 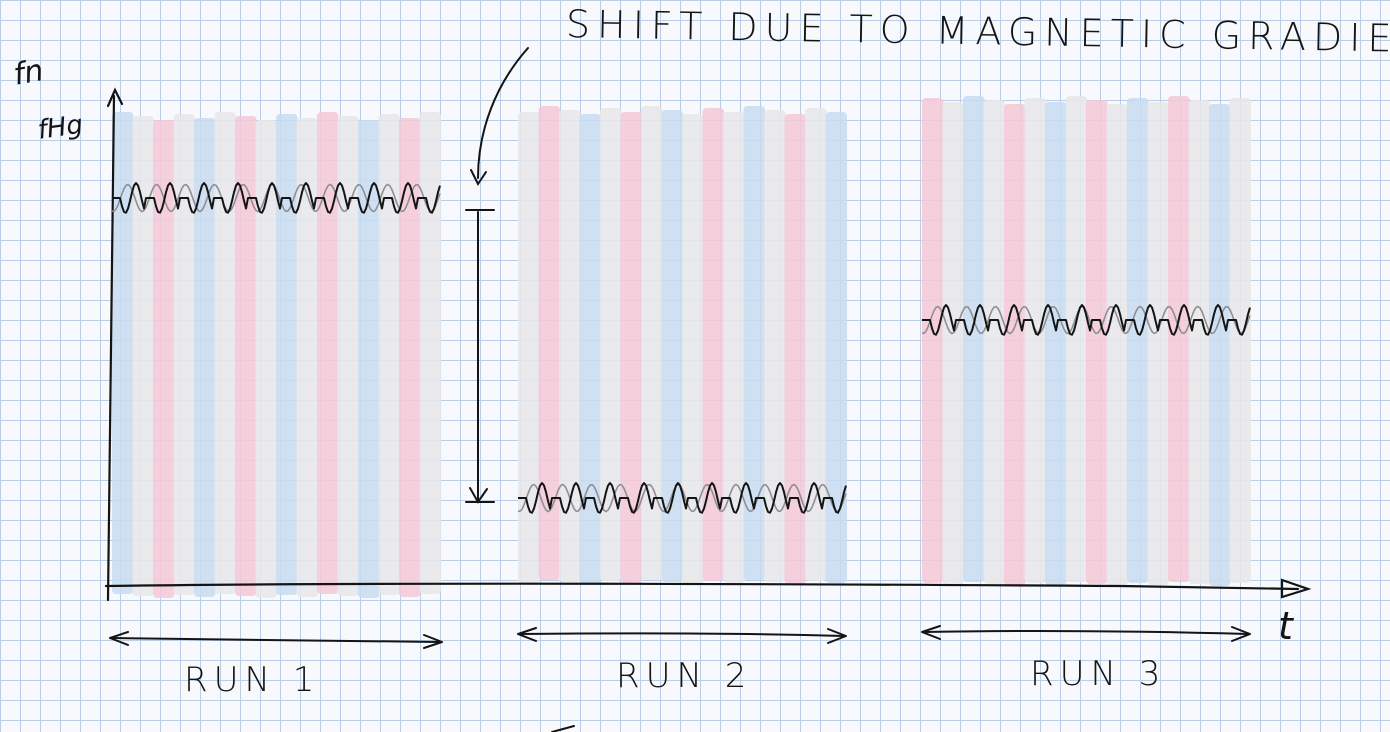 I want to click on run-1-span-right-head, so click(x=433, y=641).